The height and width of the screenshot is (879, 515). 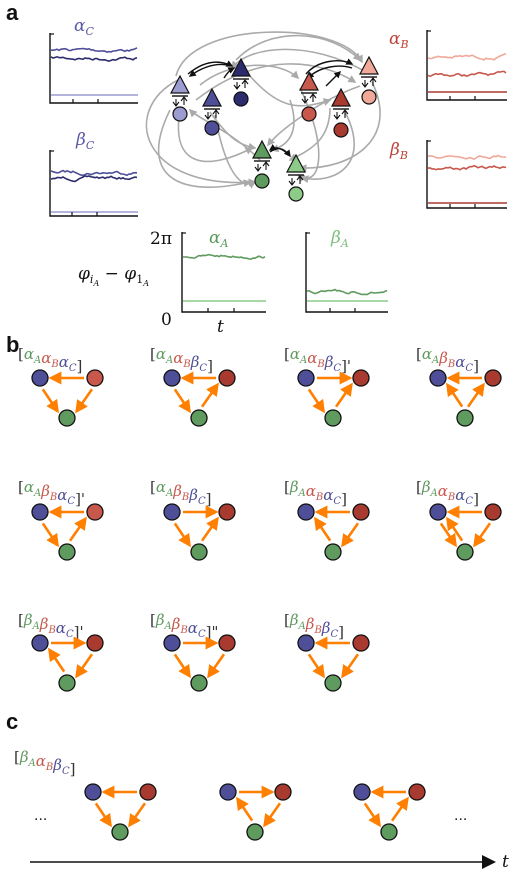 What do you see at coordinates (333, 79) in the screenshot?
I see `black-edge-b6` at bounding box center [333, 79].